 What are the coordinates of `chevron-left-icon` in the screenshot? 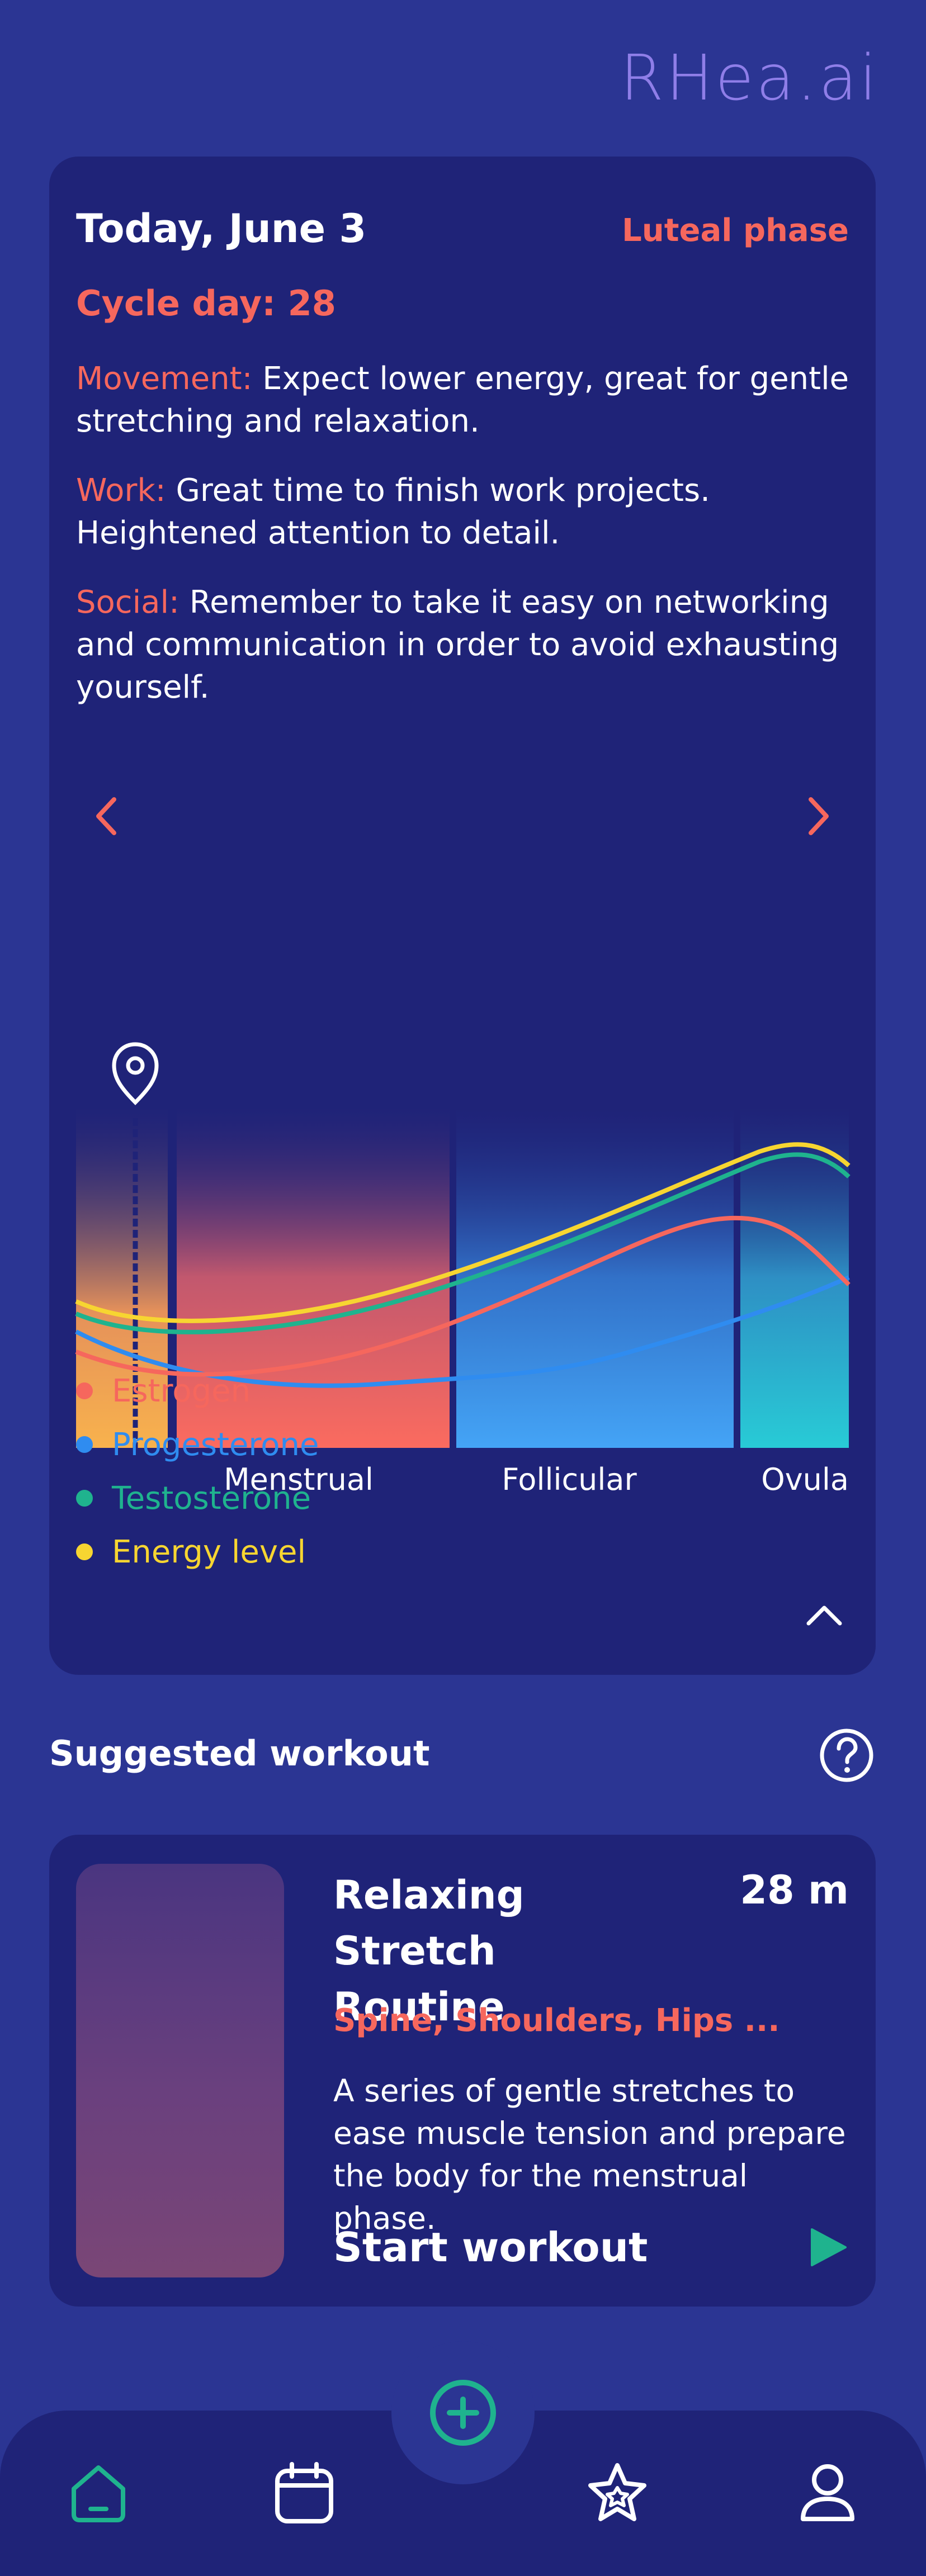 It's located at (105, 816).